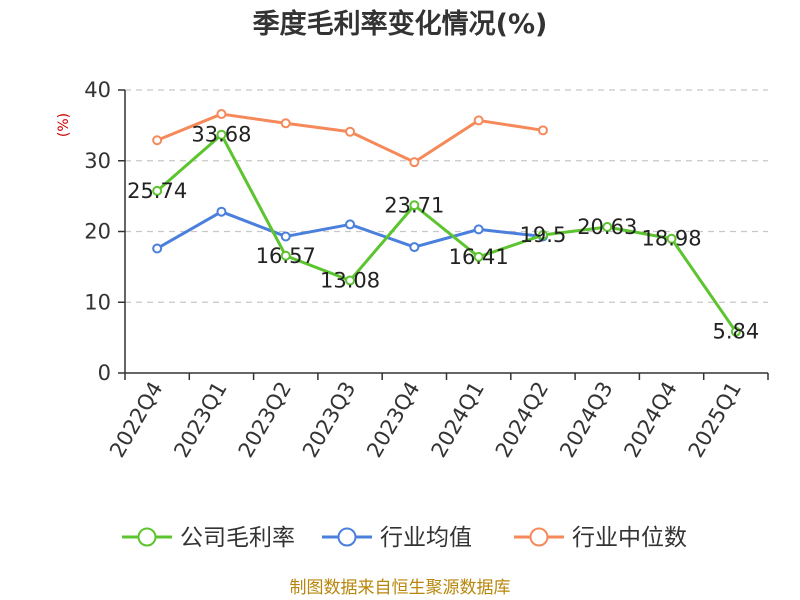 The width and height of the screenshot is (800, 600). Describe the element at coordinates (136, 420) in the screenshot. I see `x-tick-label: 2022Q4` at that location.